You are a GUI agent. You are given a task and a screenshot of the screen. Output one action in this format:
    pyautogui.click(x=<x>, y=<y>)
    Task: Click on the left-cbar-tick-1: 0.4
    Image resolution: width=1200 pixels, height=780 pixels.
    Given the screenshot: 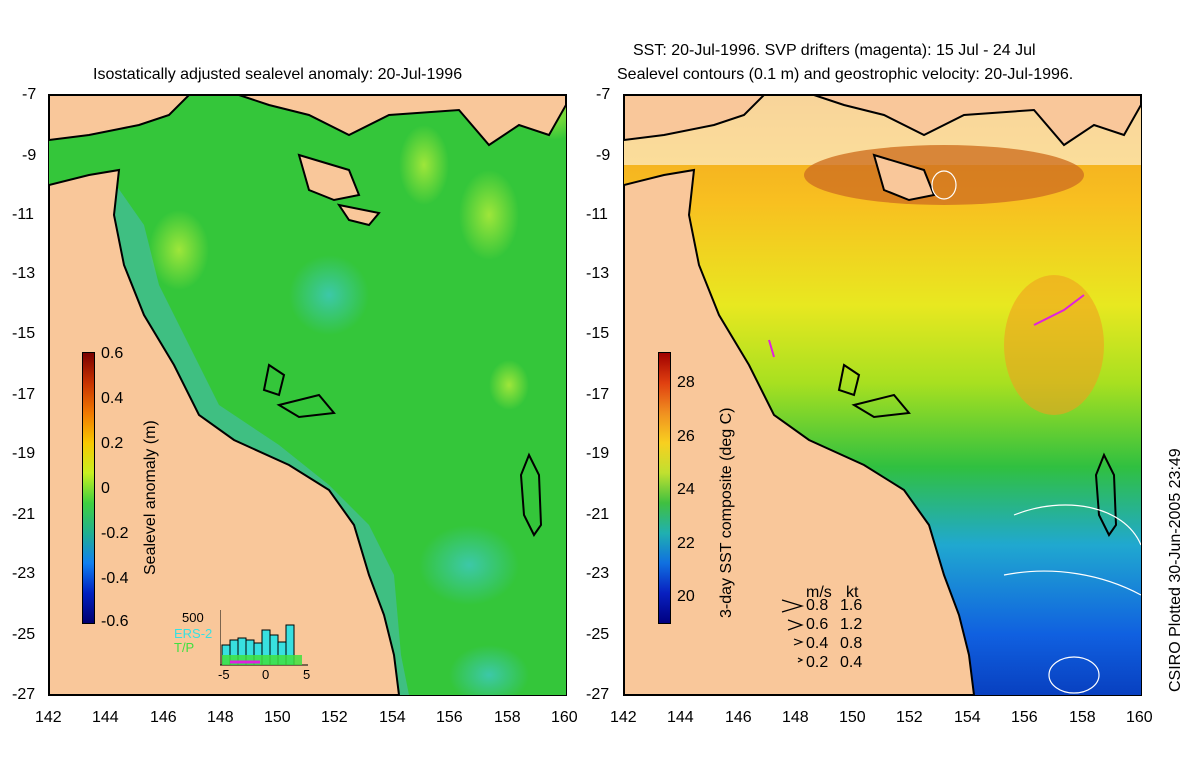 What is the action you would take?
    pyautogui.click(x=112, y=398)
    